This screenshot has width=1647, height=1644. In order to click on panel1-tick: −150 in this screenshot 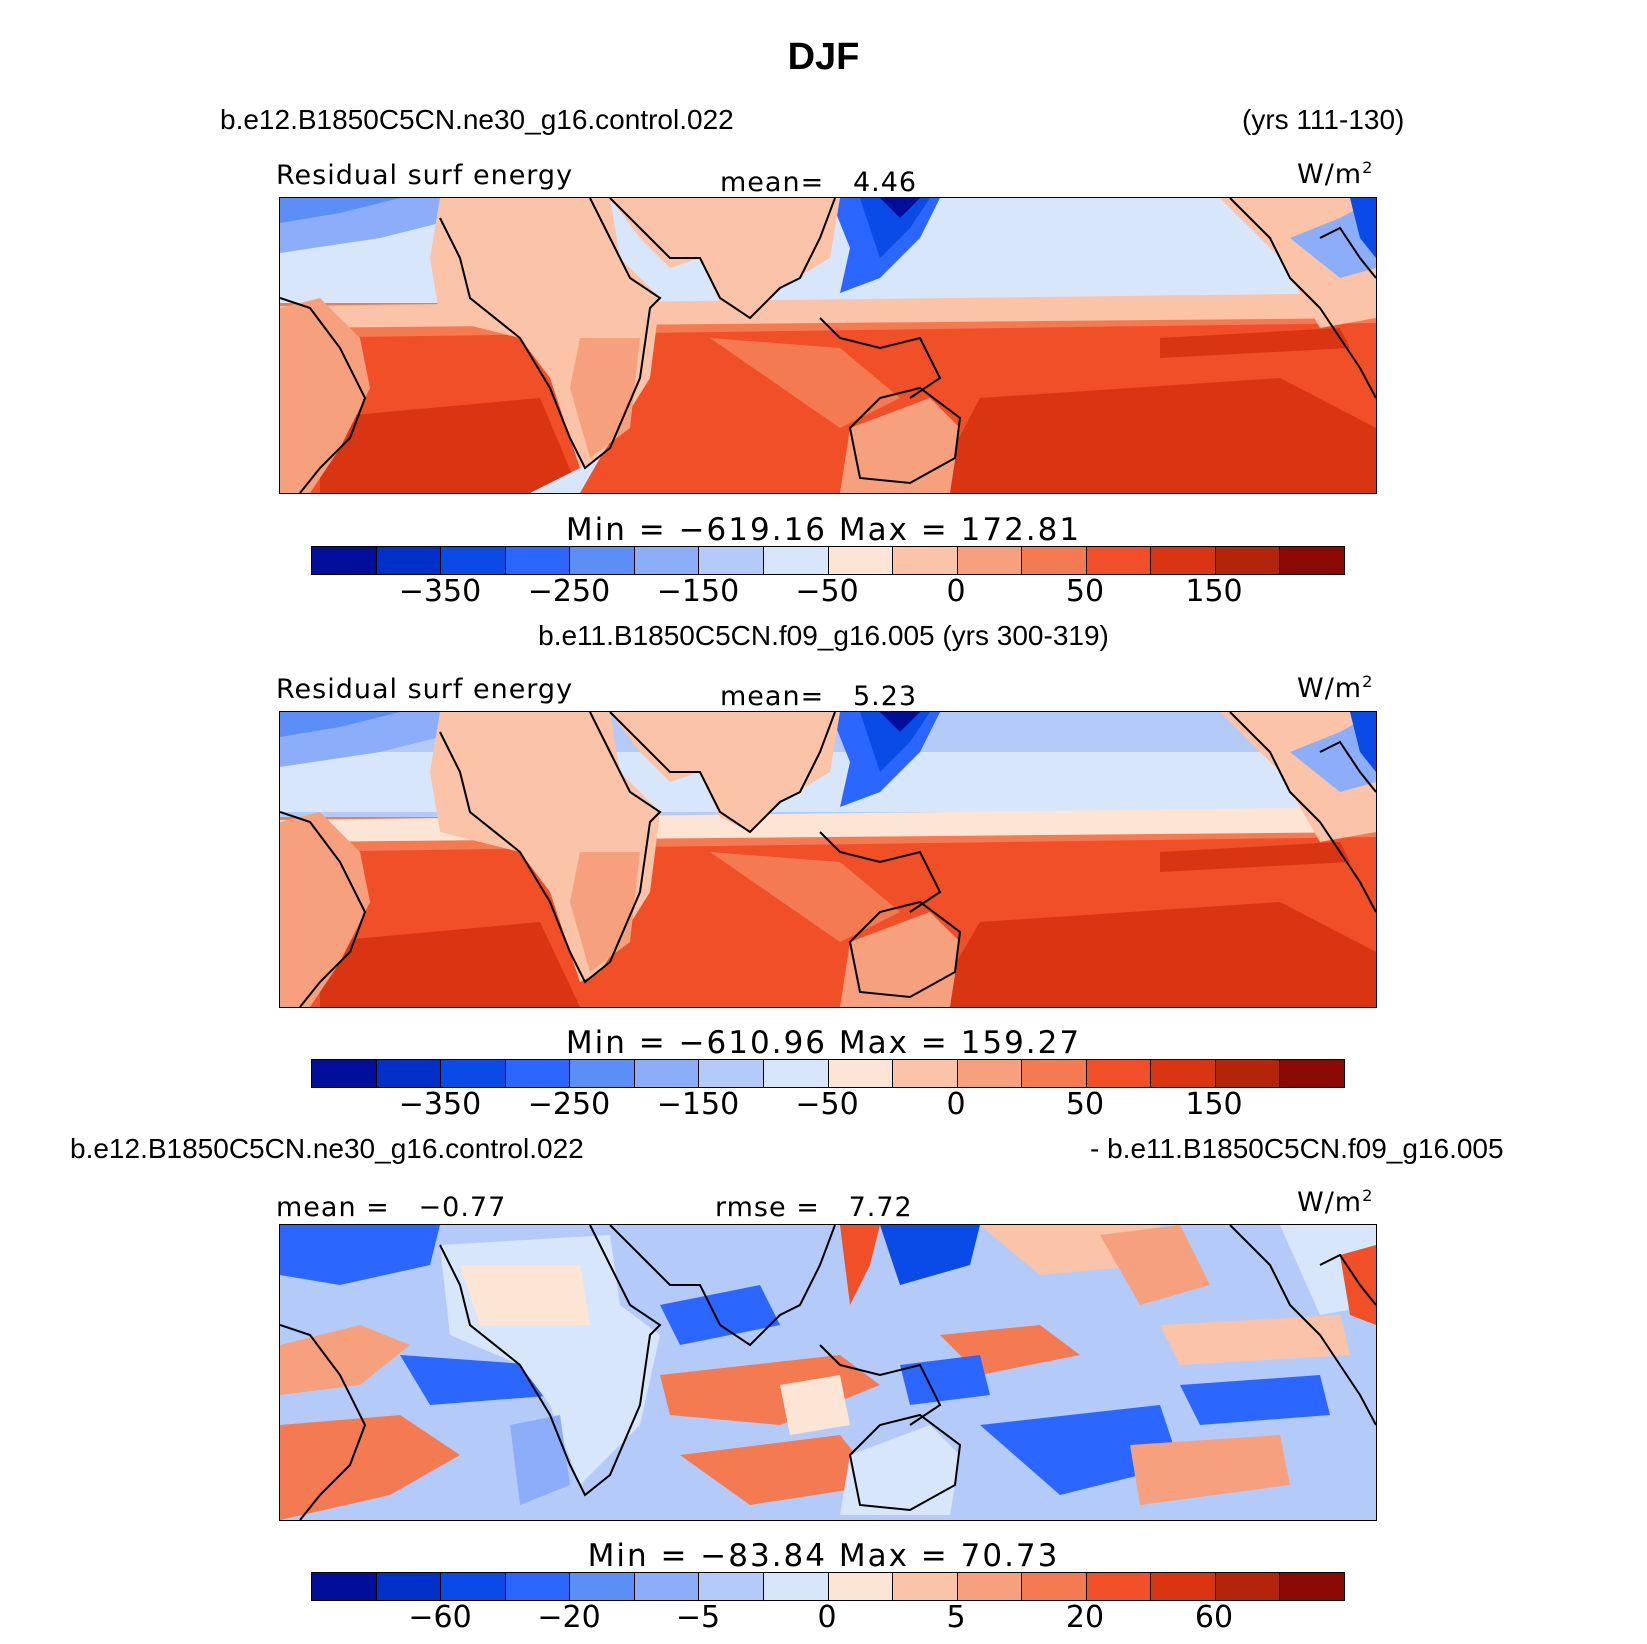, I will do `click(698, 591)`.